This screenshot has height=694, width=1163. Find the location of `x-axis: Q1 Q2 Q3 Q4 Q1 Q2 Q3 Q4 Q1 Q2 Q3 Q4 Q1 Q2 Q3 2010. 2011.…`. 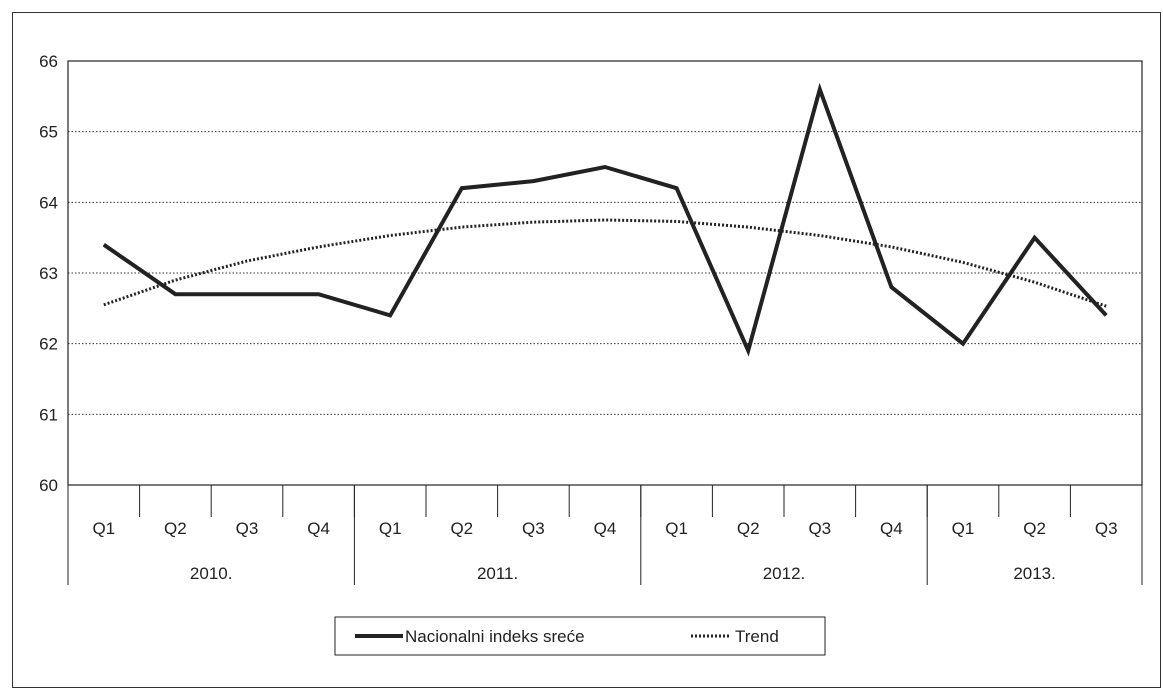

x-axis: Q1 Q2 Q3 Q4 Q1 Q2 Q3 Q4 Q1 Q2 Q3 Q4 Q1 Q2 Q3 2010. 2011.… is located at coordinates (605, 535).